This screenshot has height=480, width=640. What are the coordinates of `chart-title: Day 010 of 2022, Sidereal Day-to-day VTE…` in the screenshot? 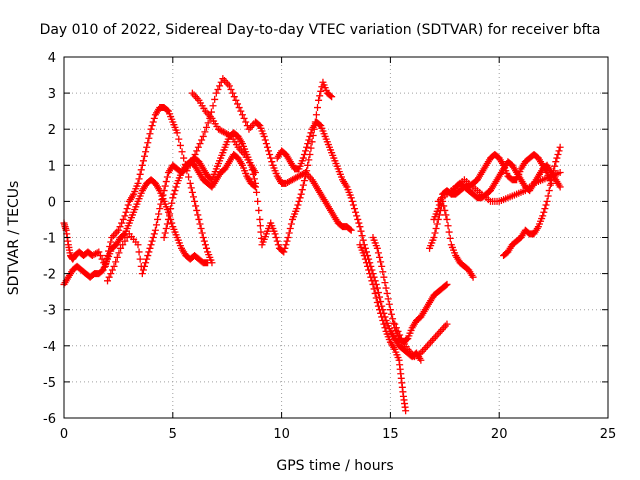 It's located at (320, 30).